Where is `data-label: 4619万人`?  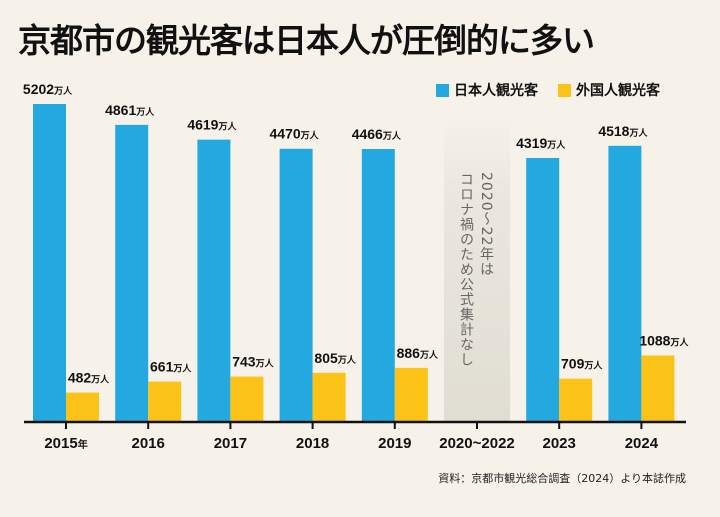 data-label: 4619万人 is located at coordinates (212, 125).